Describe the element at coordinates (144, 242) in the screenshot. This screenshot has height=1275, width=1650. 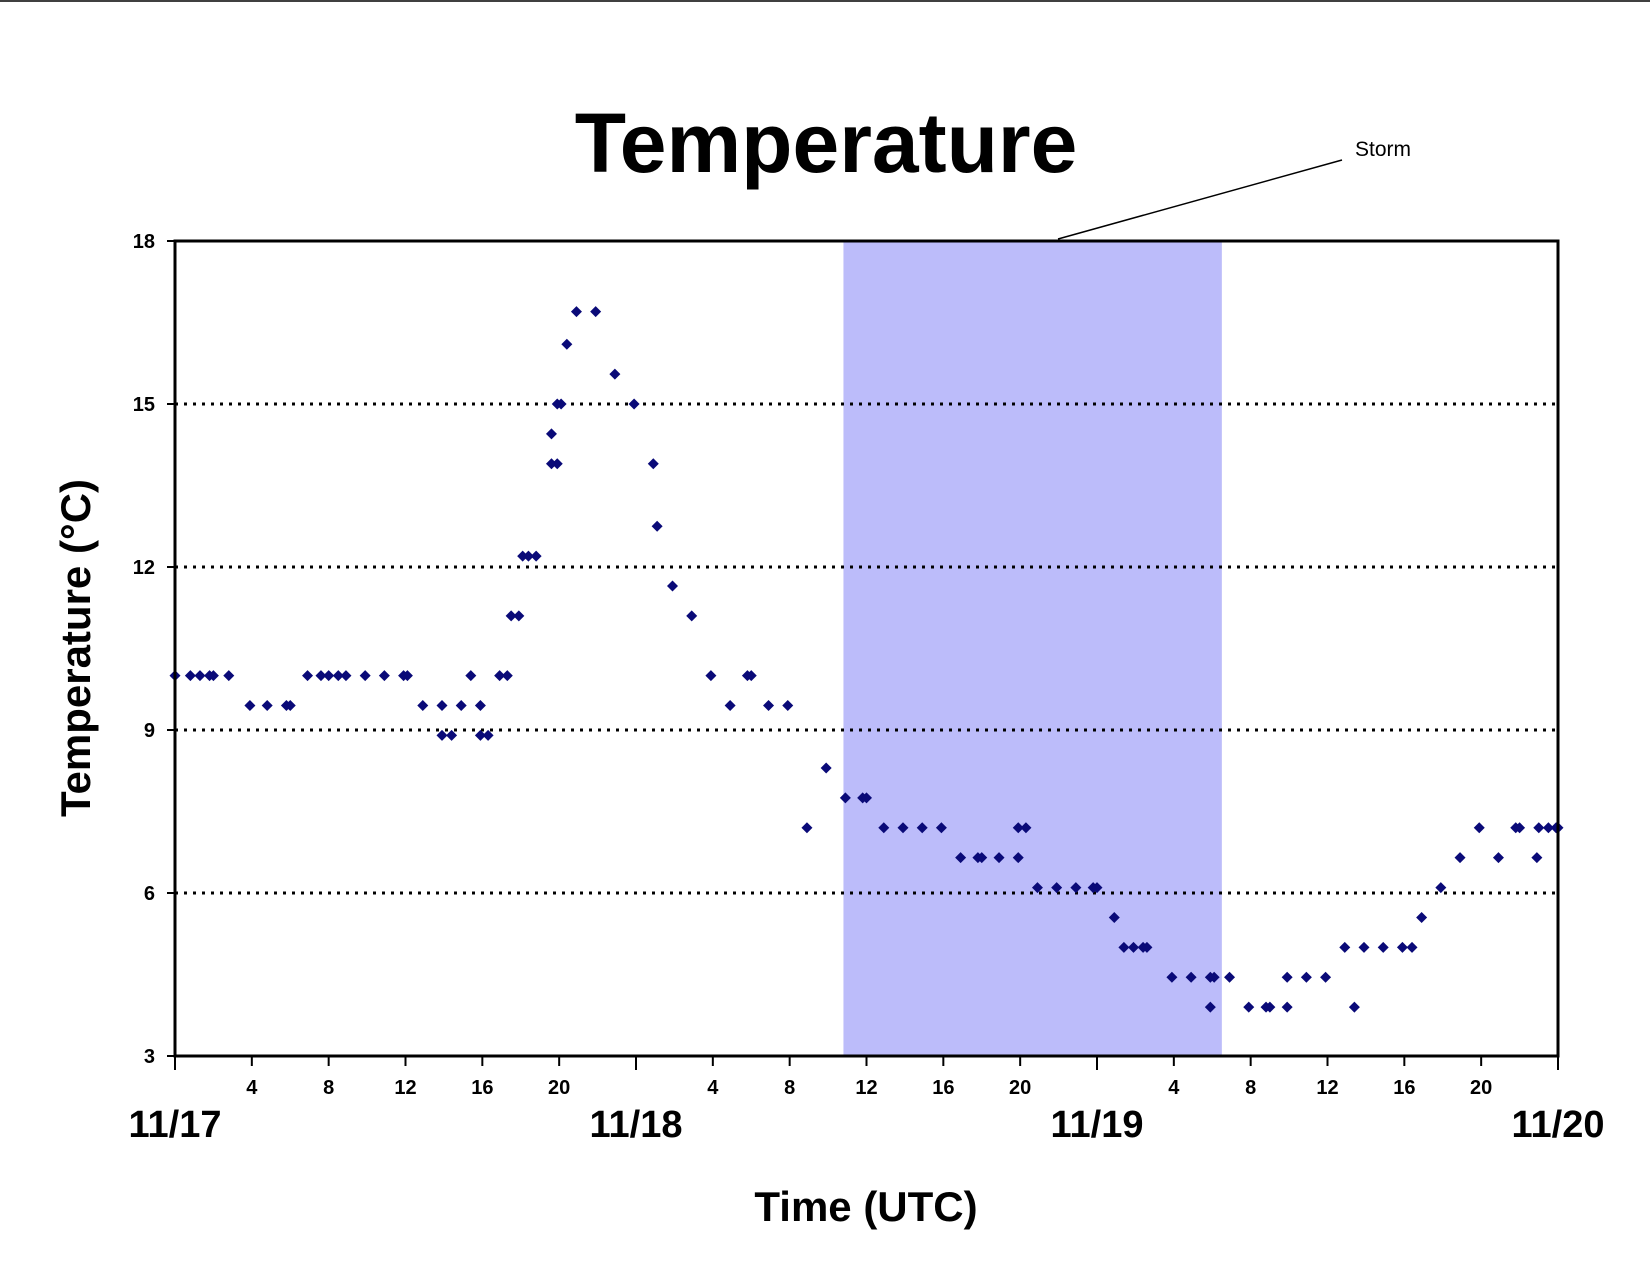
I see `y-tick-label: 18` at that location.